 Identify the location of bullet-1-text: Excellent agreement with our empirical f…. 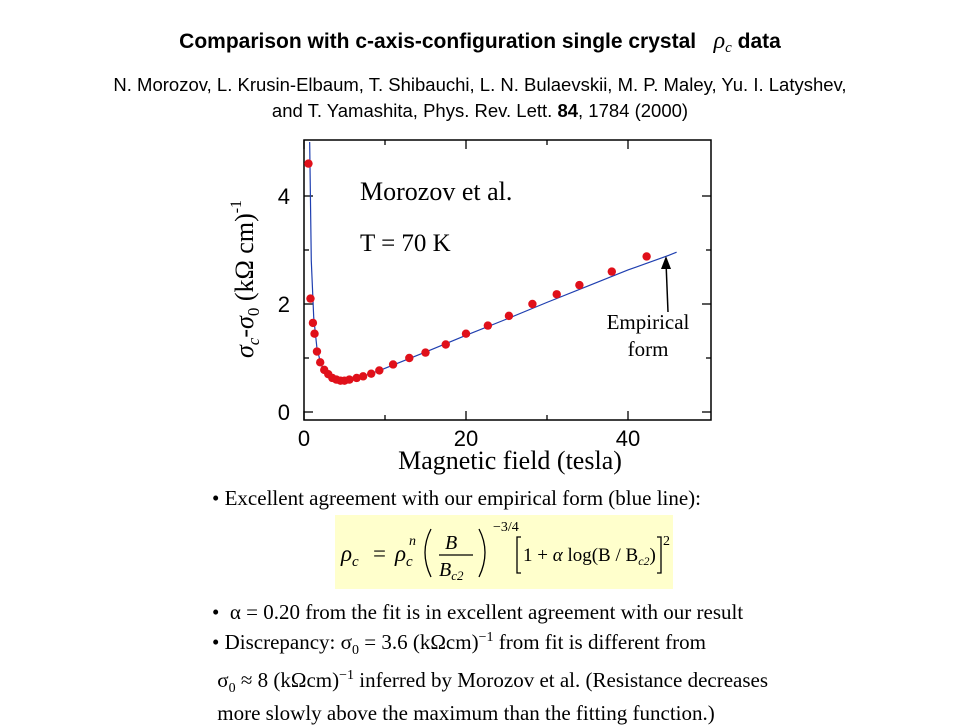
(463, 498).